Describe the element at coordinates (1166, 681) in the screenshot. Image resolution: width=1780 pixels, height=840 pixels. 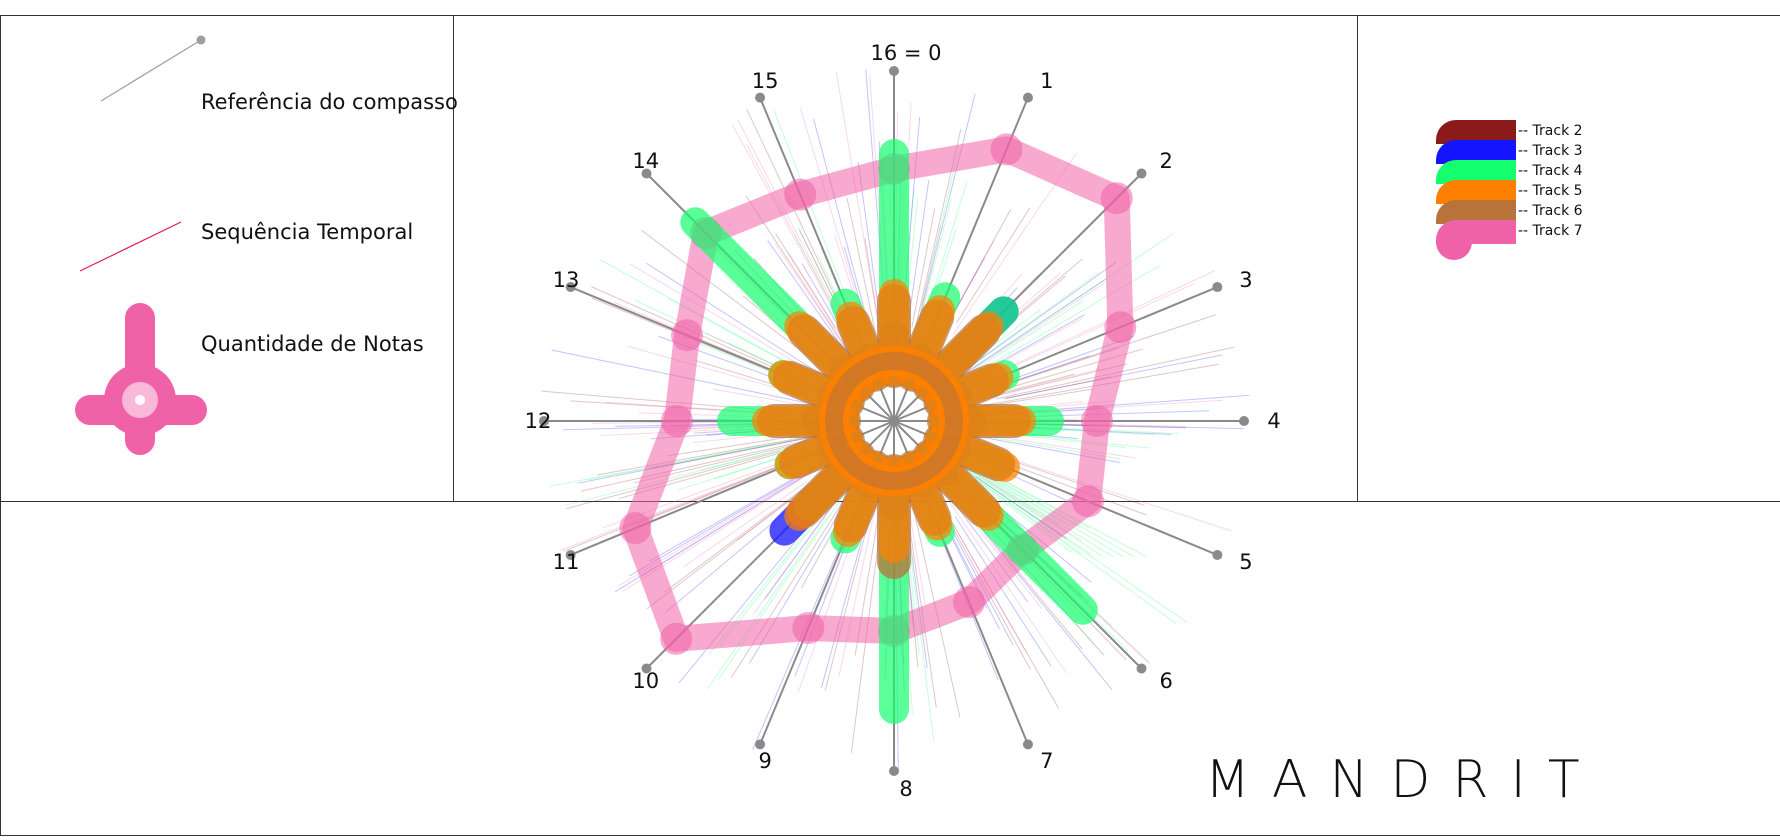
I see `tick-label: 6` at that location.